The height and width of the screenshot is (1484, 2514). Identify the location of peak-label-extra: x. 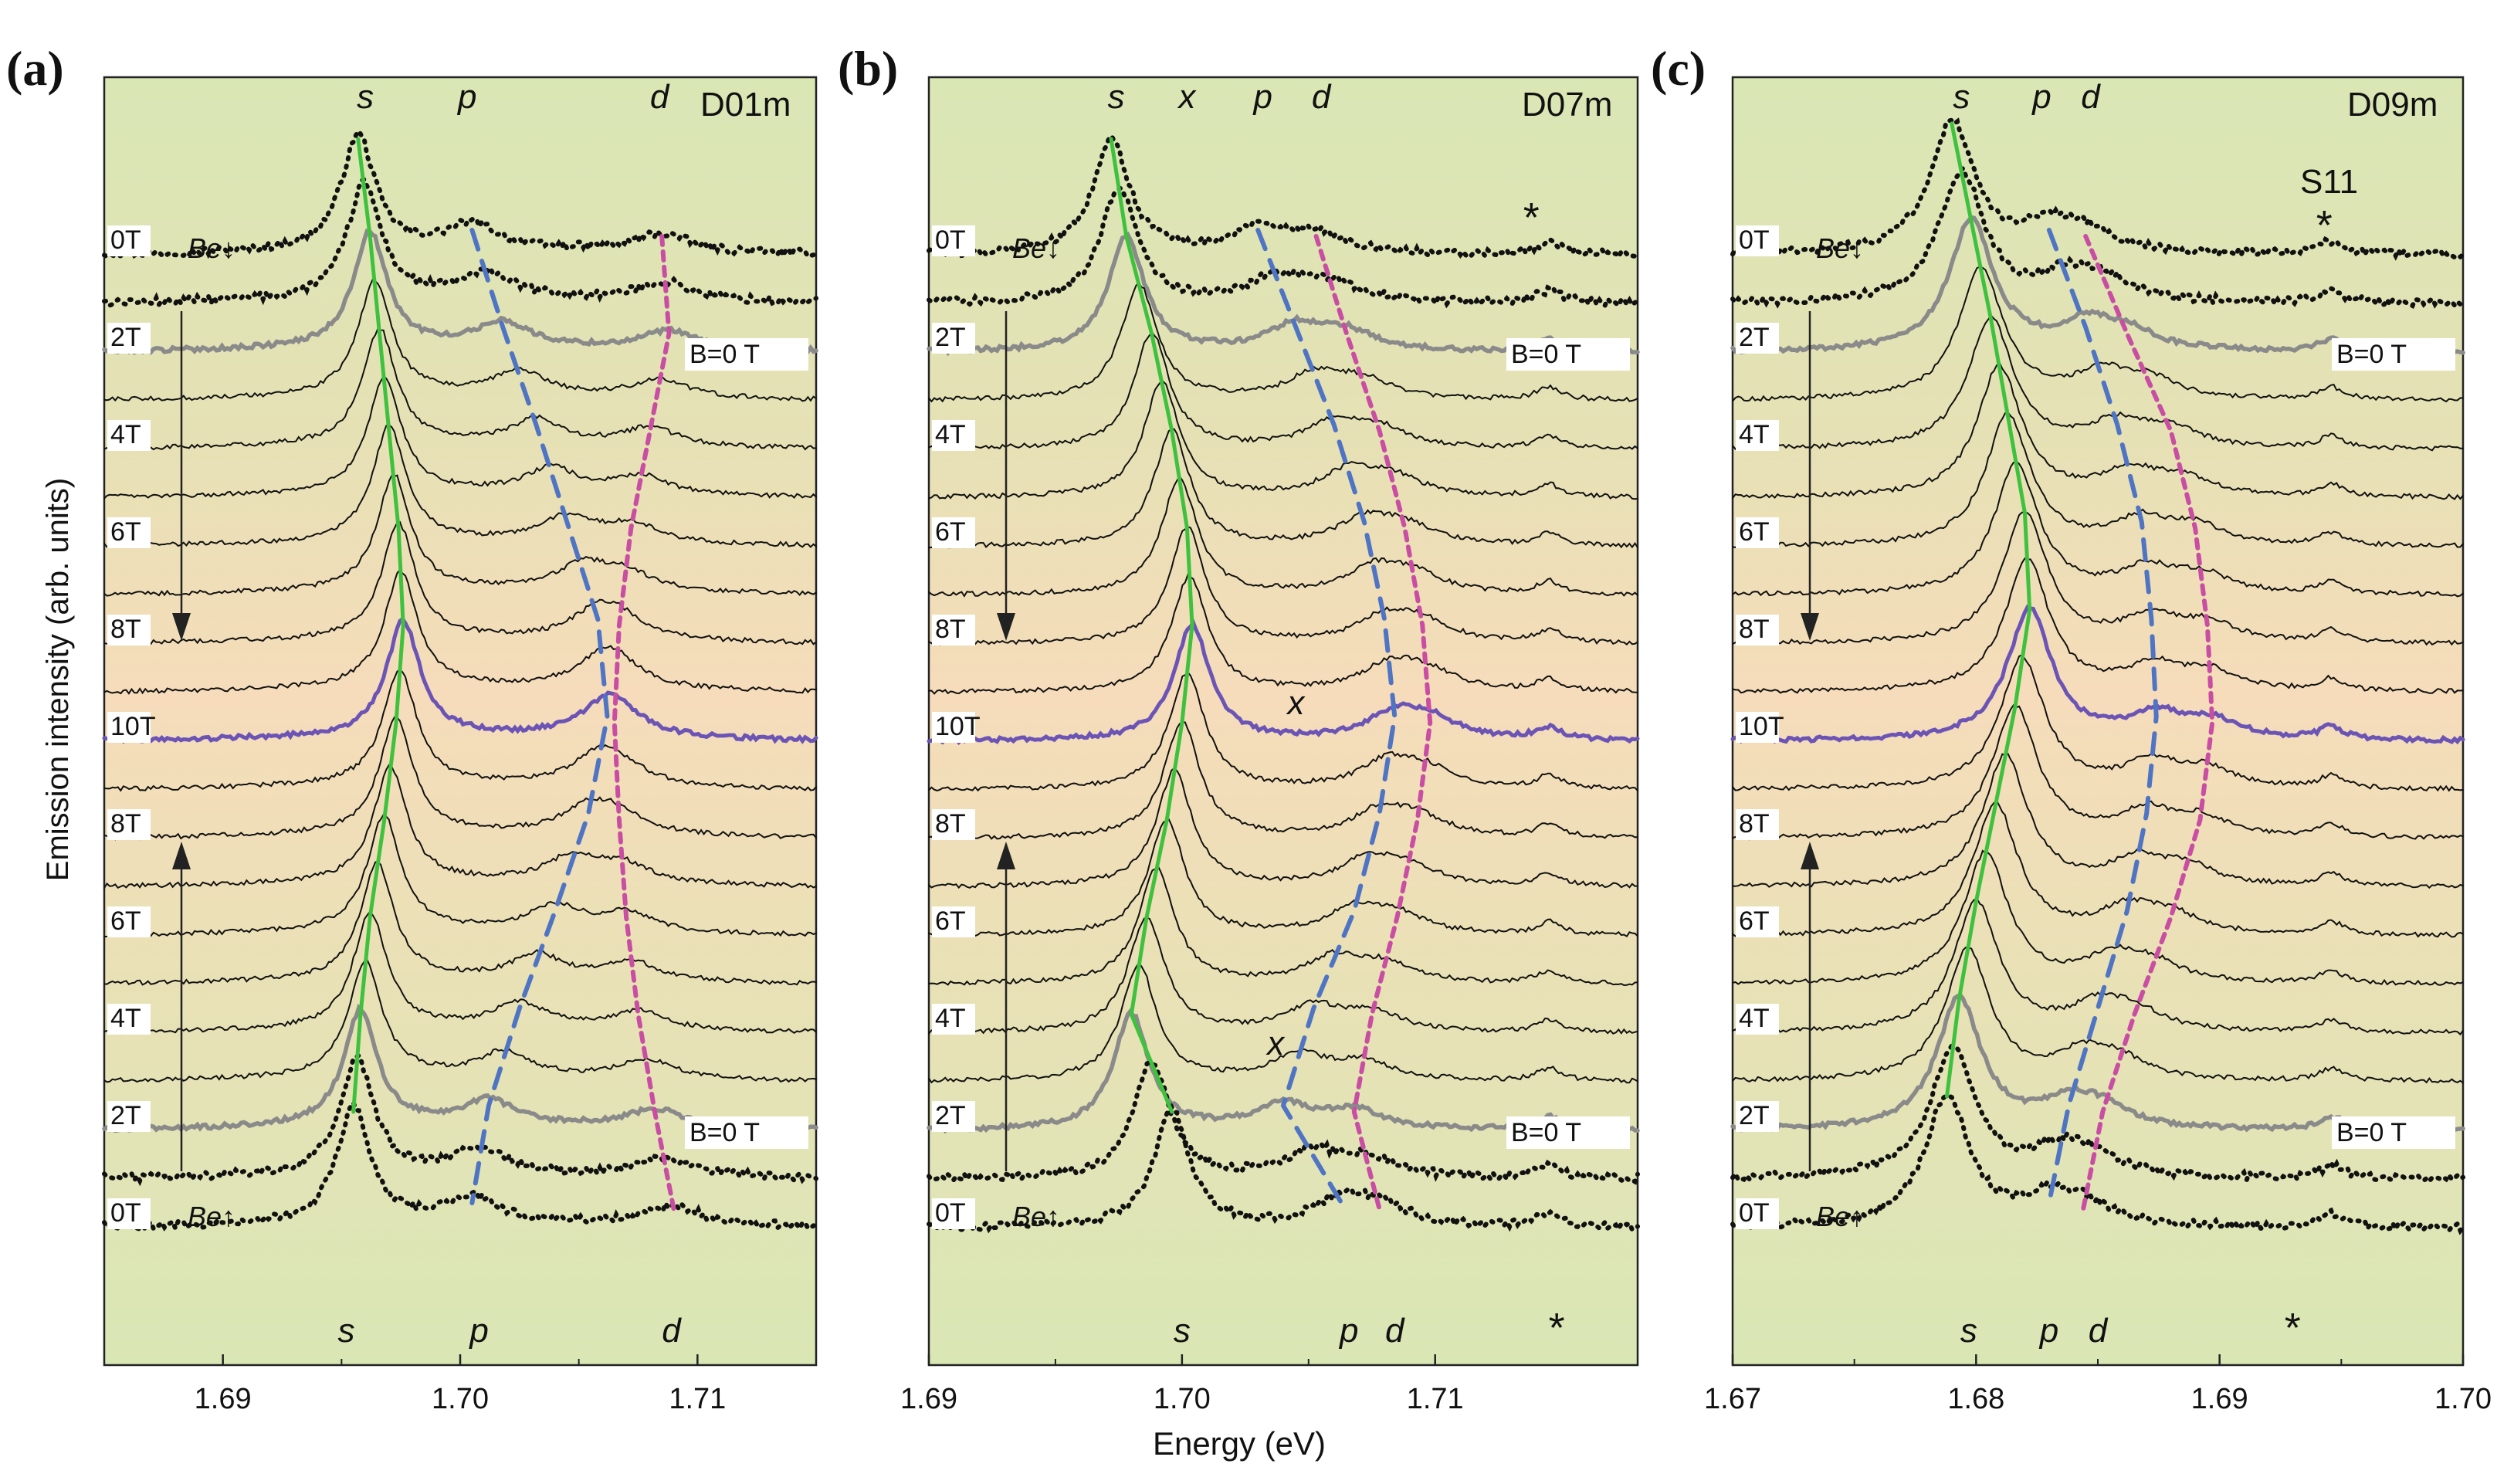
(1276, 1043).